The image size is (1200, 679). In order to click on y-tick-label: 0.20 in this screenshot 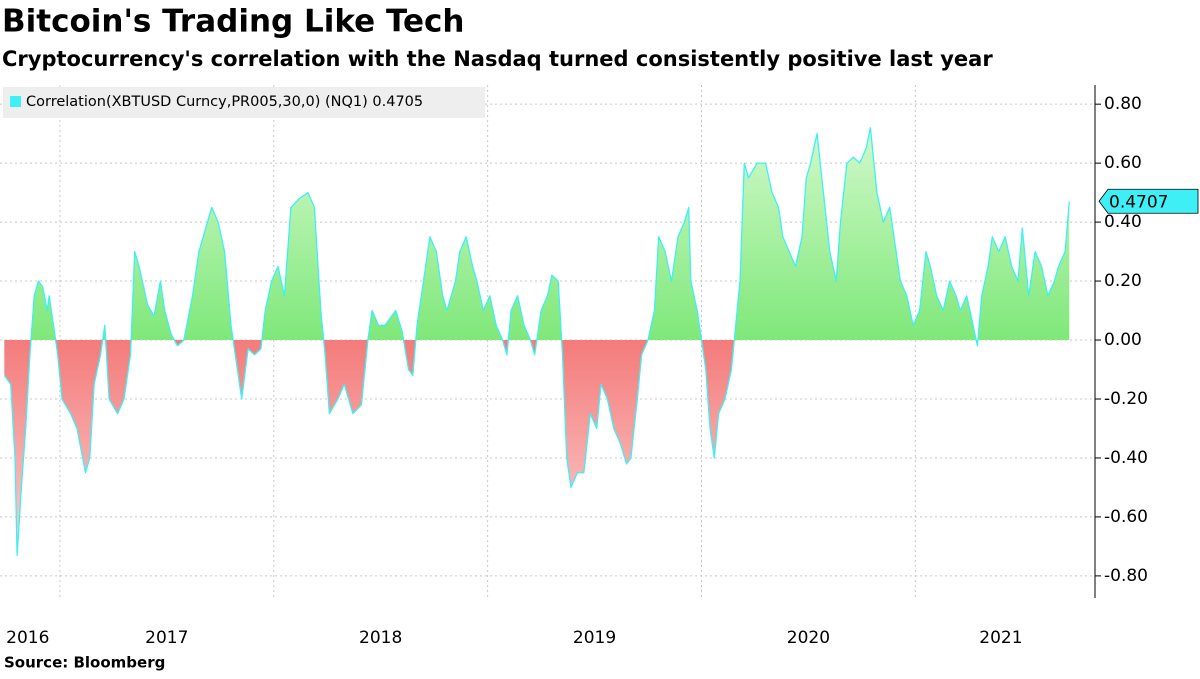, I will do `click(1123, 281)`.